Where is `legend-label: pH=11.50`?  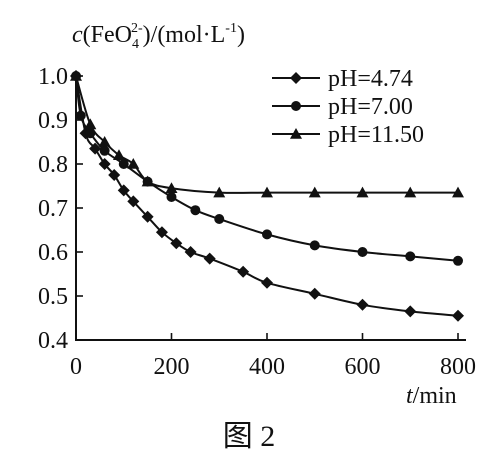
legend-label: pH=11.50 is located at coordinates (376, 135).